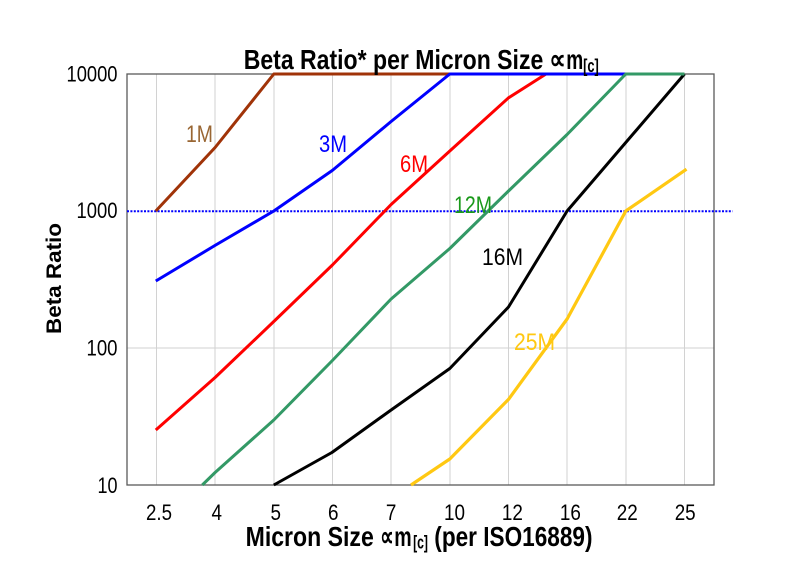 Image resolution: width=800 pixels, height=571 pixels. What do you see at coordinates (394, 59) in the screenshot?
I see `svg-text: Beta Ratio* per Micron Size` at bounding box center [394, 59].